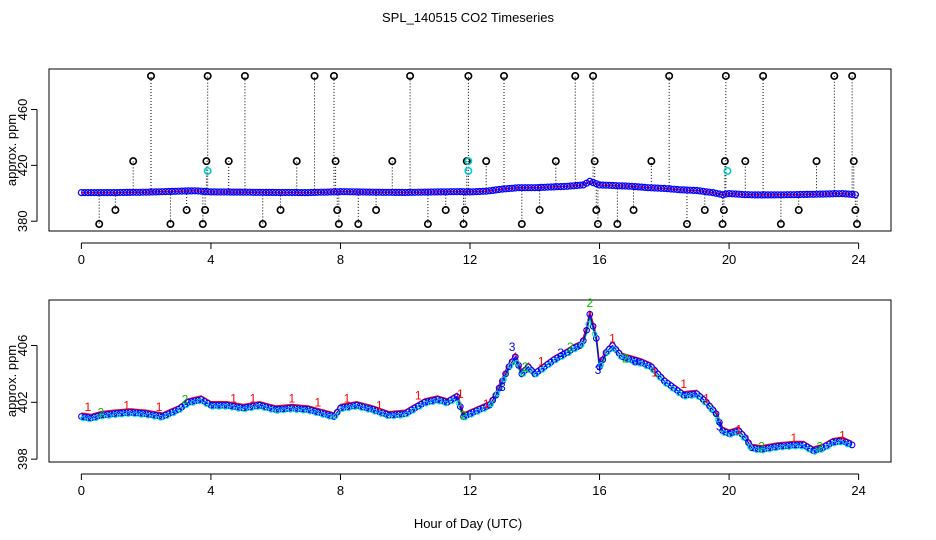  What do you see at coordinates (340, 490) in the screenshot?
I see `bottom-x-tick-label: 8` at bounding box center [340, 490].